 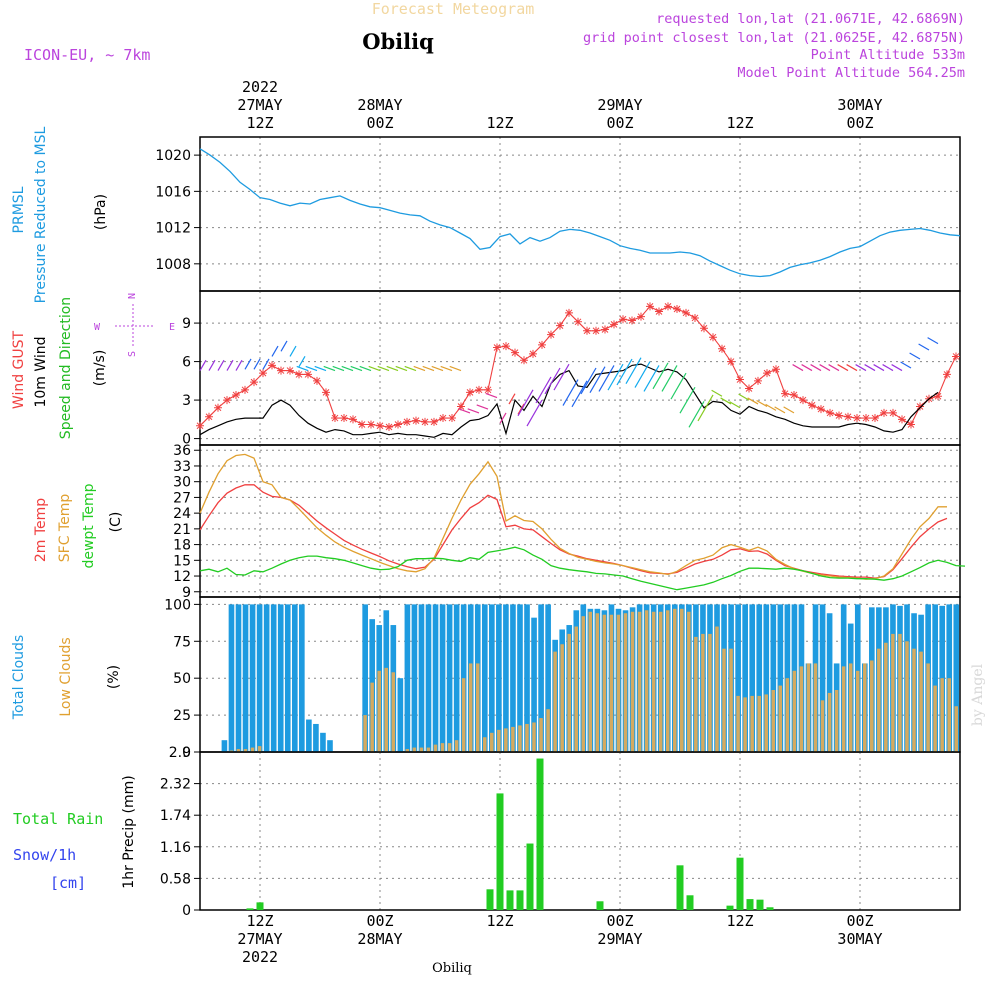 I want to click on ytick-label-wind-2: 6, so click(x=186, y=363).